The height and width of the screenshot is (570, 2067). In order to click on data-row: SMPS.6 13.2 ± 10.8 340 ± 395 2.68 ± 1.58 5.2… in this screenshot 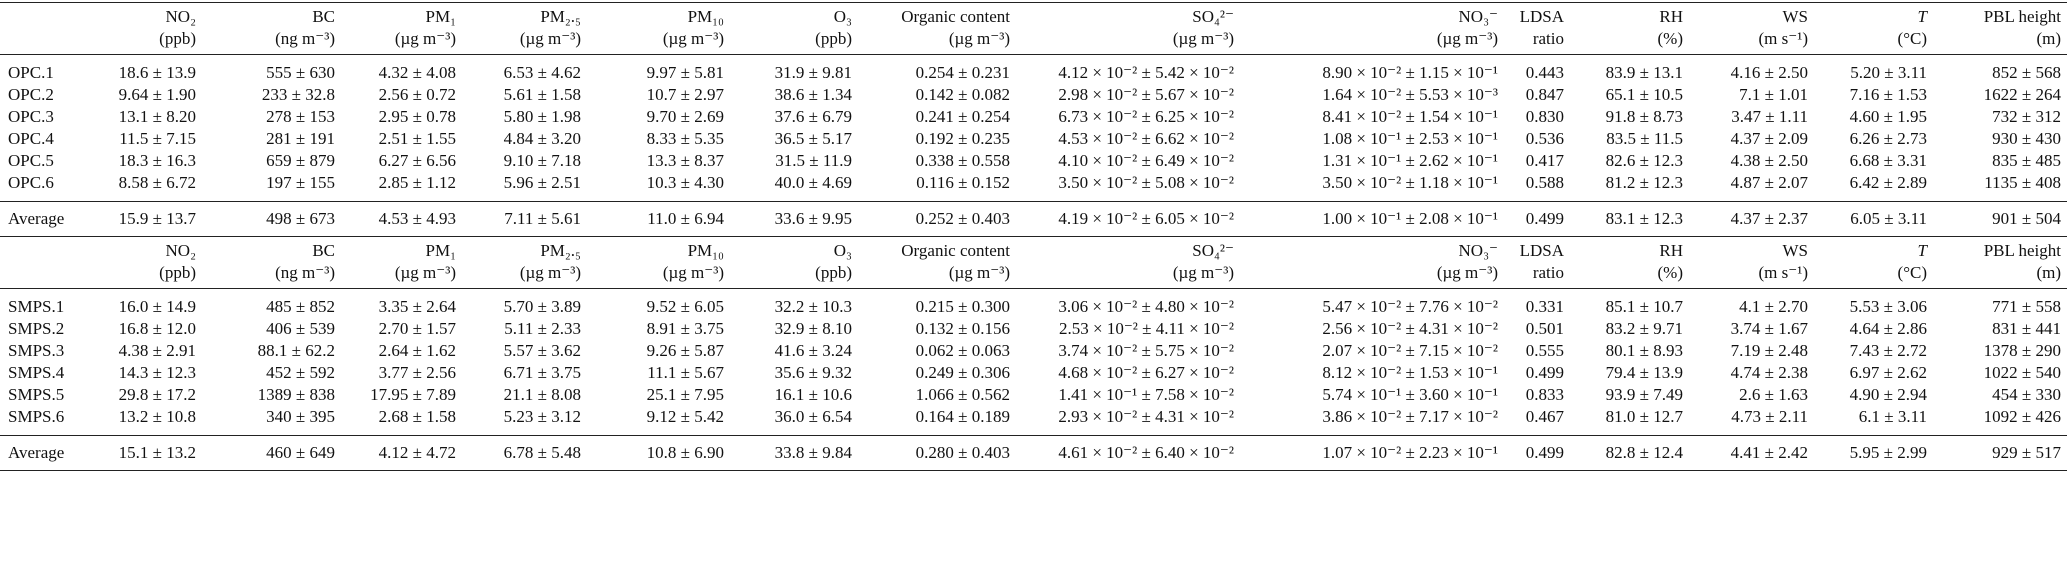, I will do `click(1033, 421)`.